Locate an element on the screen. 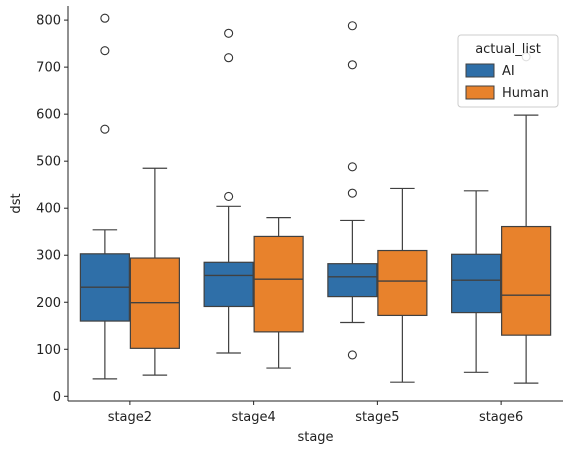 The image size is (573, 454). box-ai-stage6 is located at coordinates (476, 283).